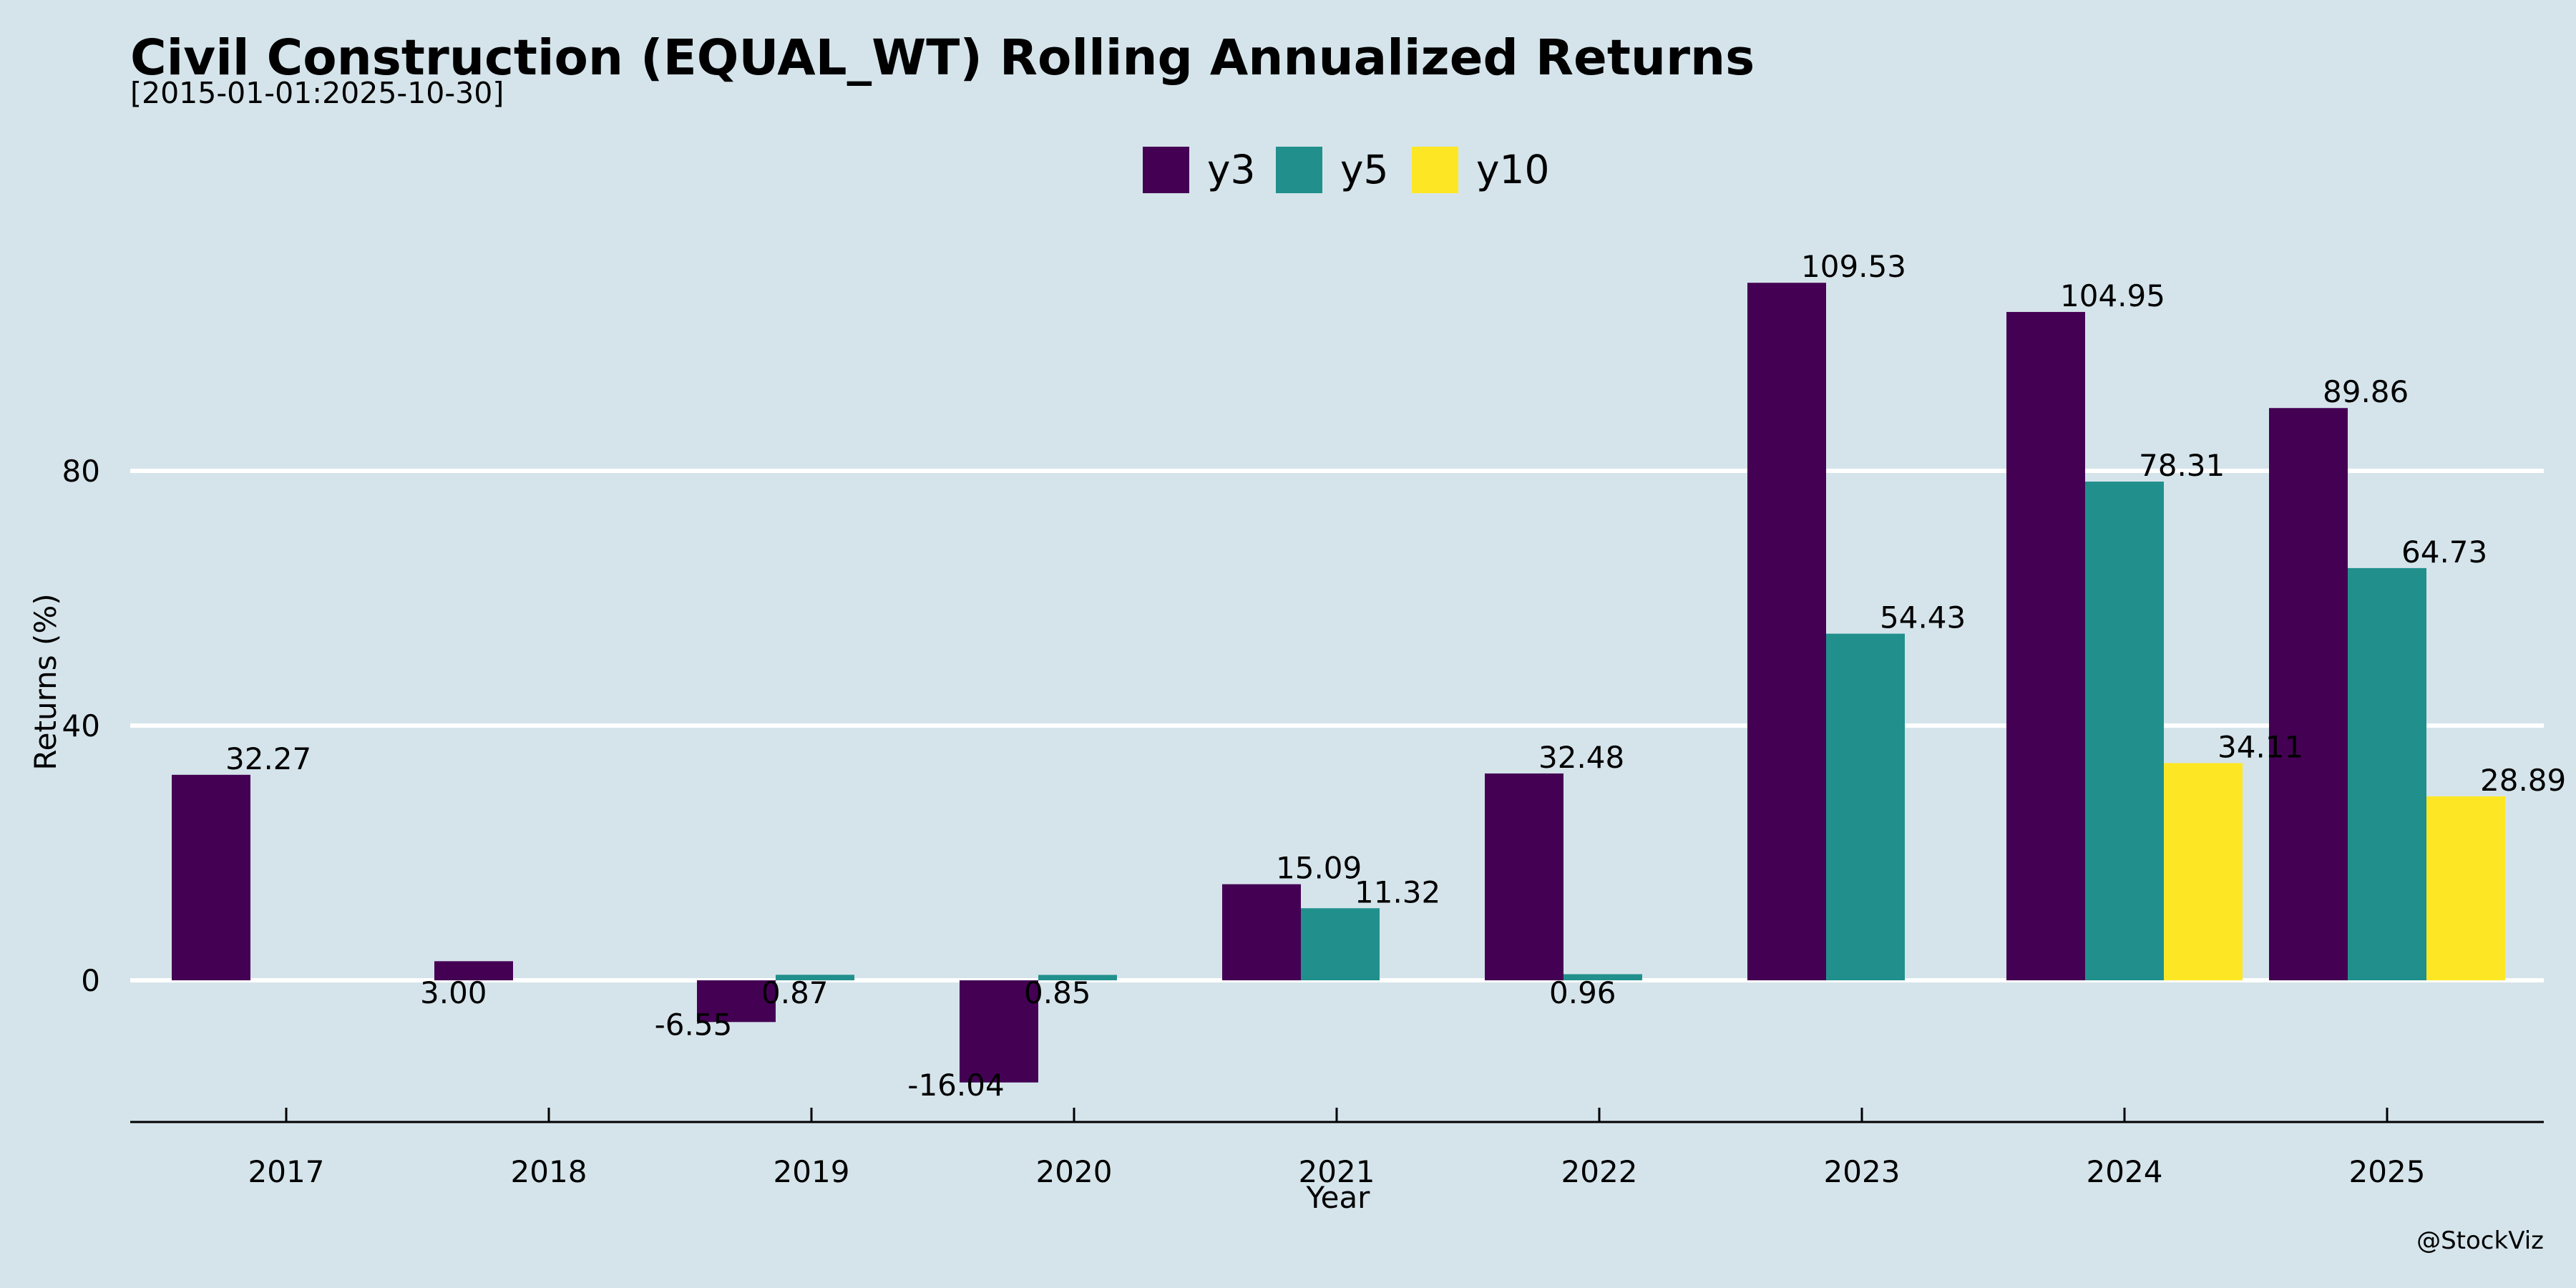 Image resolution: width=2576 pixels, height=1288 pixels. I want to click on y-tick-label: 40, so click(81, 725).